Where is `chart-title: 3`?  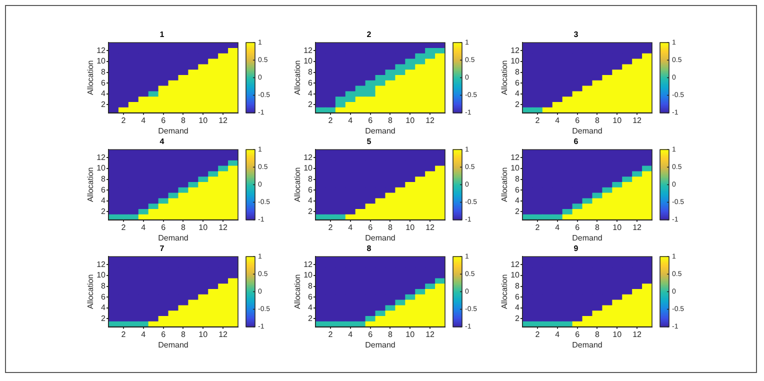
chart-title: 3 is located at coordinates (576, 35).